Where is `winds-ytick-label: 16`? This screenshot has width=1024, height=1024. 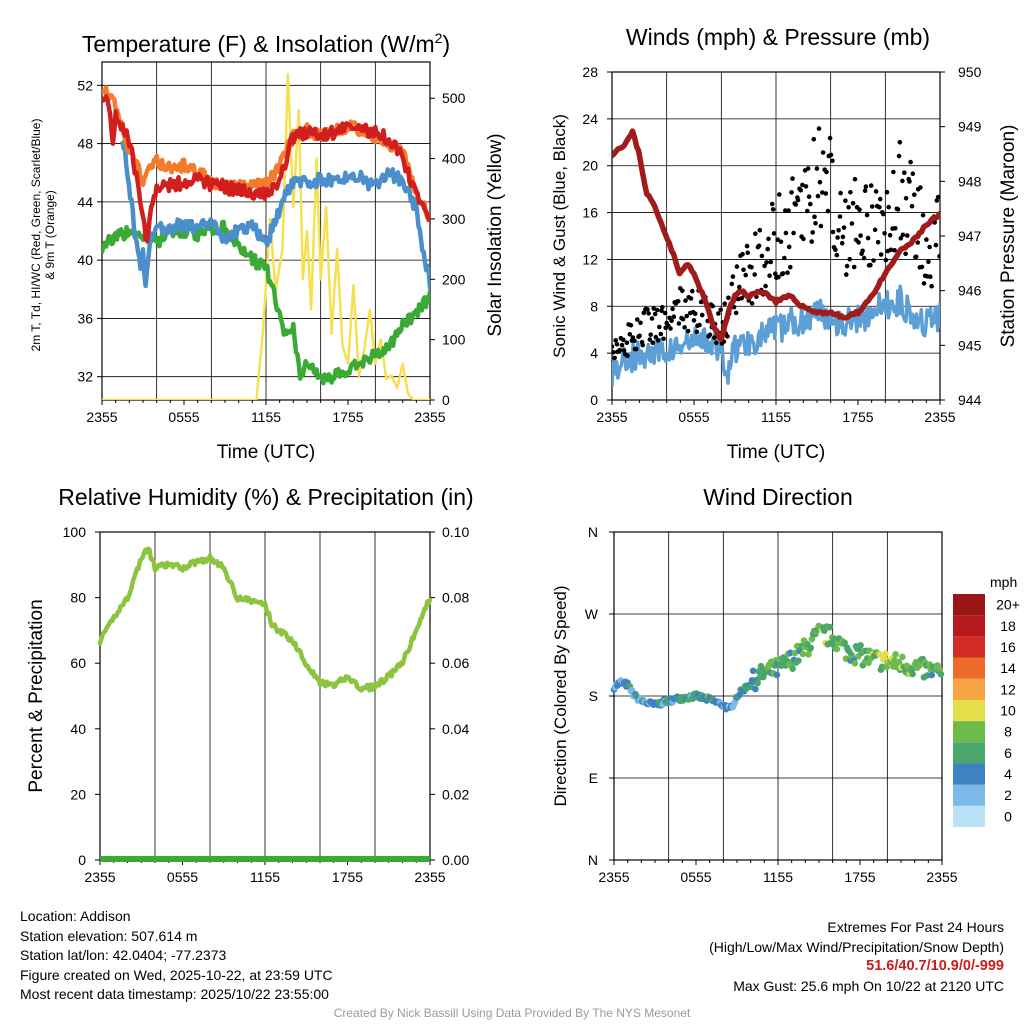 winds-ytick-label: 16 is located at coordinates (590, 213).